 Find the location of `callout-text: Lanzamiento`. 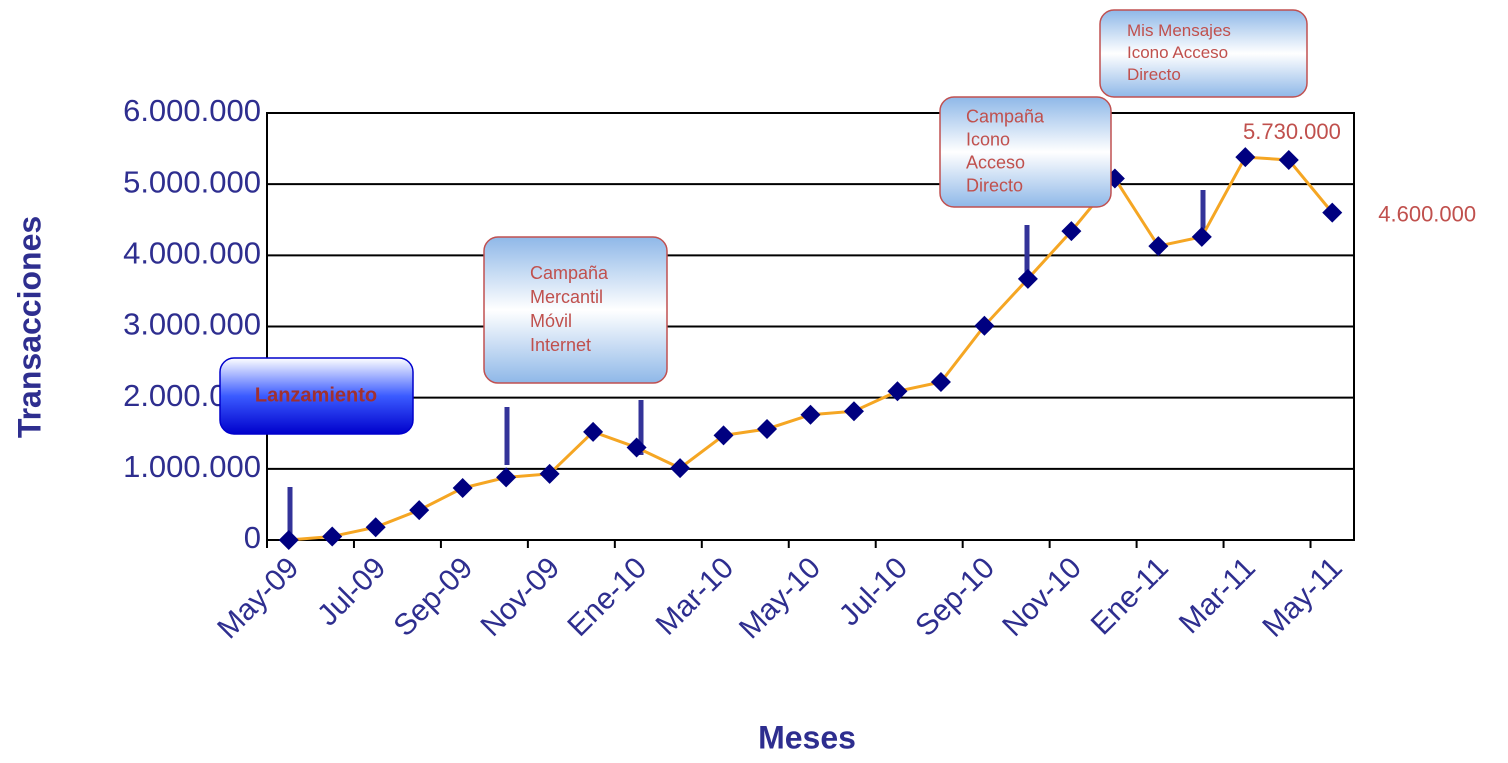

callout-text: Lanzamiento is located at coordinates (316, 395).